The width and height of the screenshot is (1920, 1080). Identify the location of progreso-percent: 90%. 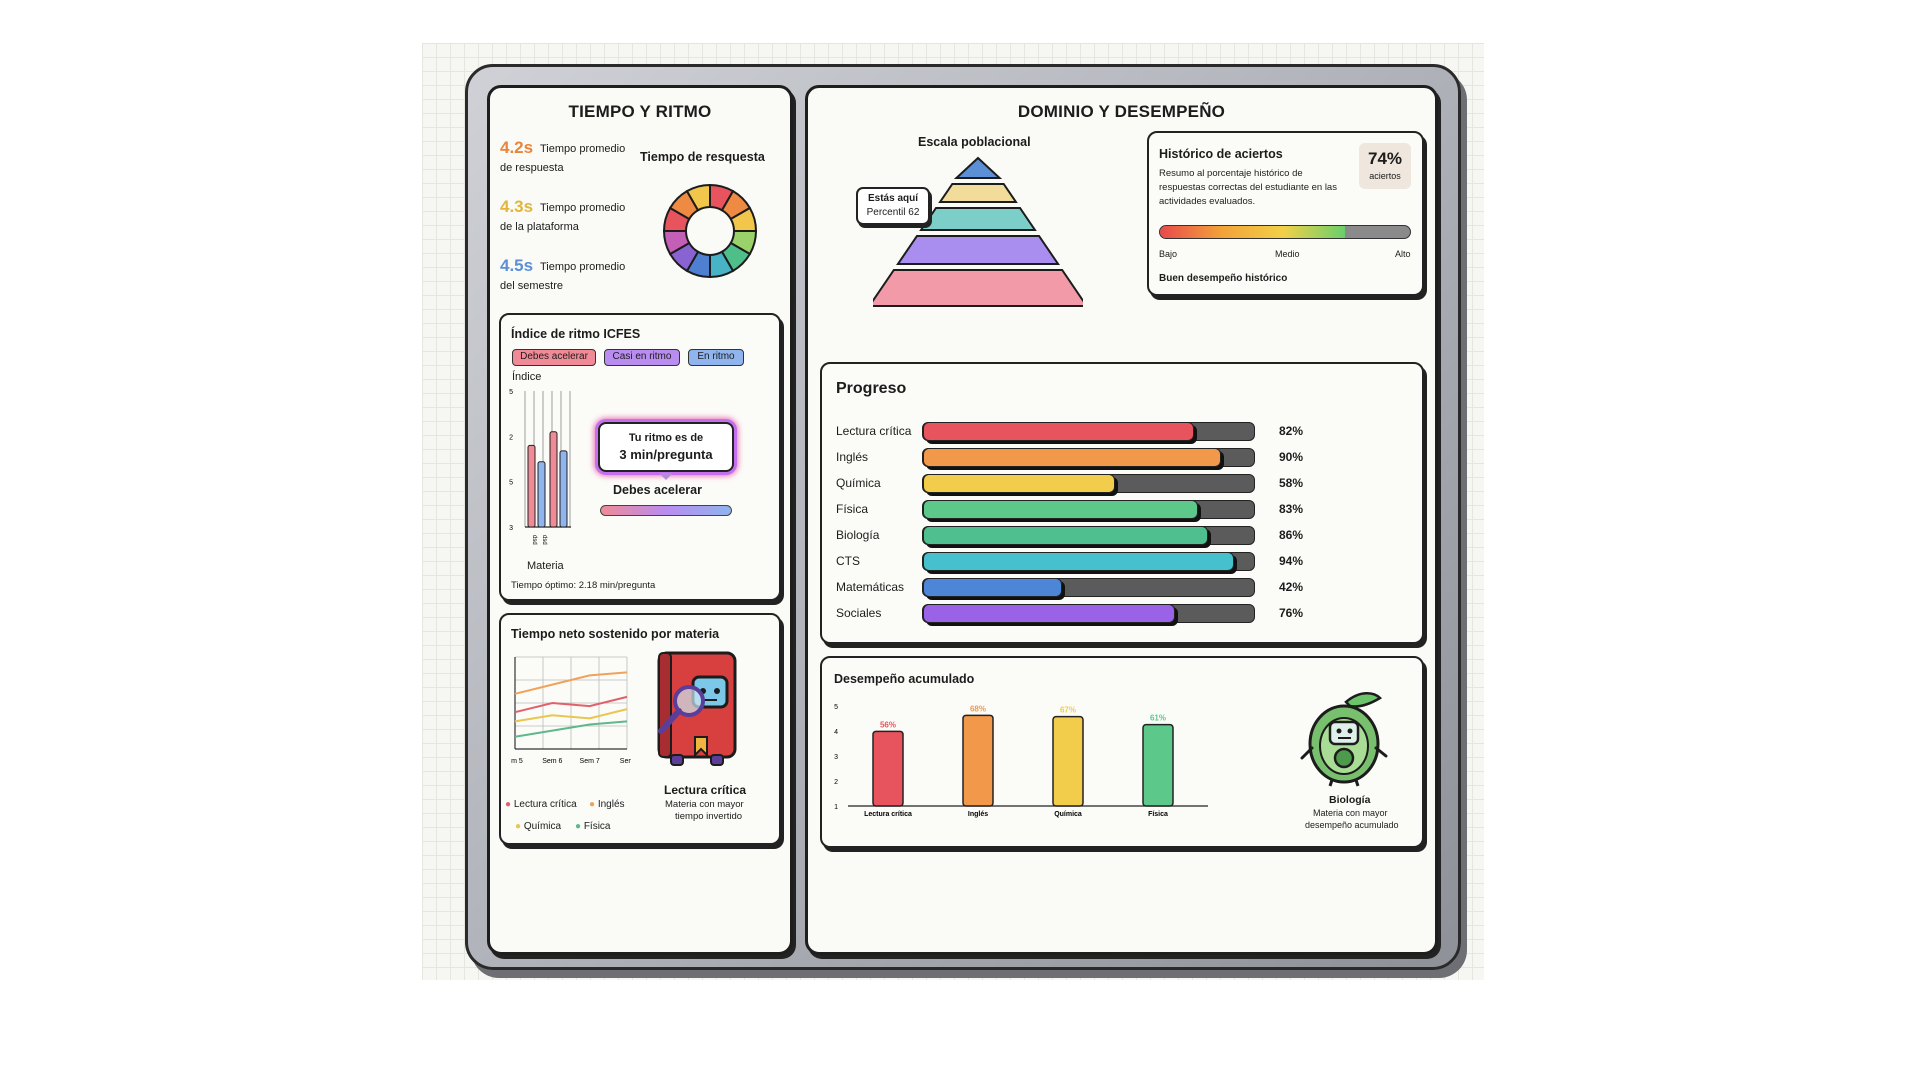
(1291, 457).